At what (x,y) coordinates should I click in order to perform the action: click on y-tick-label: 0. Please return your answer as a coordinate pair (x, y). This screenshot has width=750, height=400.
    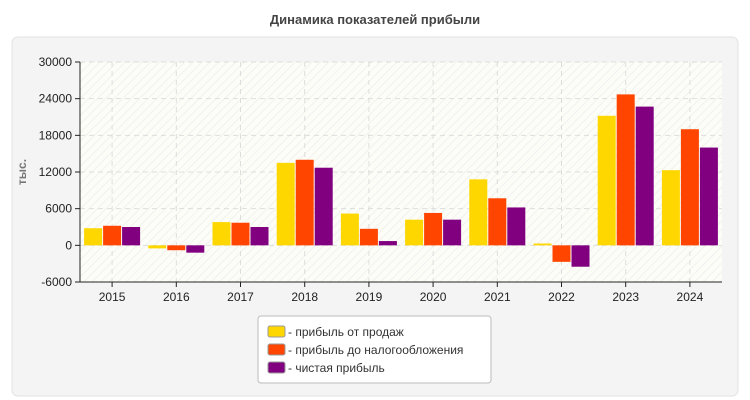
    Looking at the image, I should click on (68, 245).